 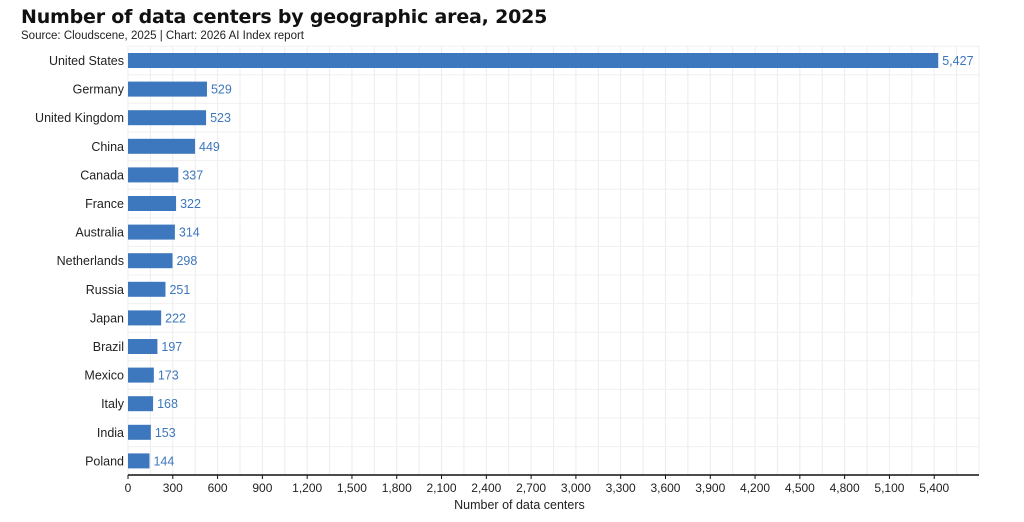 What do you see at coordinates (220, 118) in the screenshot?
I see `value-label: 523` at bounding box center [220, 118].